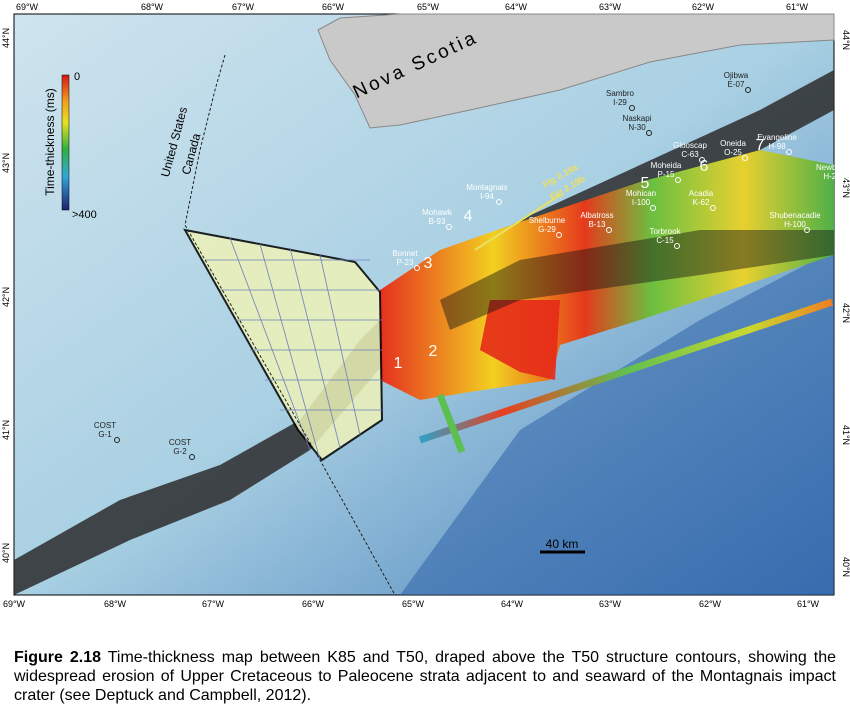 The width and height of the screenshot is (850, 714). I want to click on well-name: Bonnet, so click(405, 253).